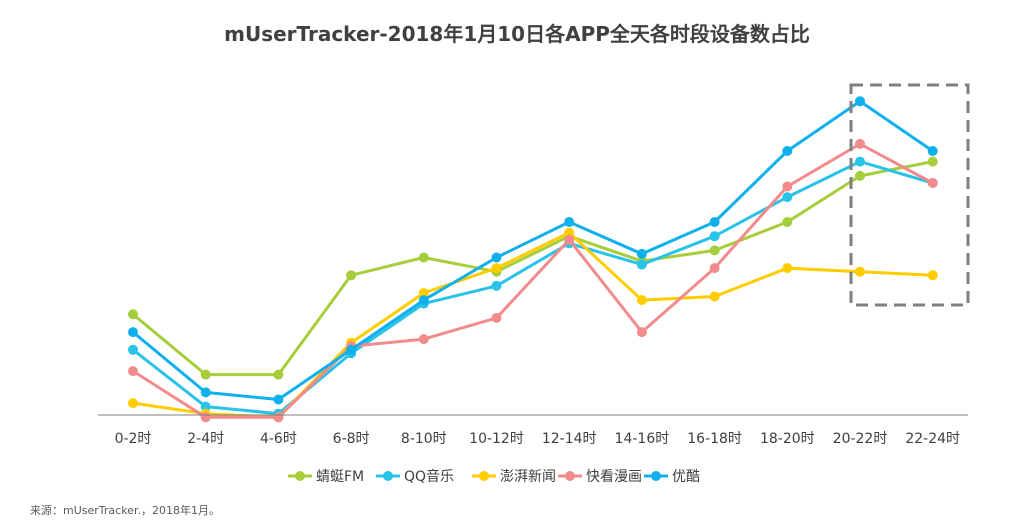 This screenshot has height=530, width=1034. I want to click on legend-item-4: 优酷, so click(672, 477).